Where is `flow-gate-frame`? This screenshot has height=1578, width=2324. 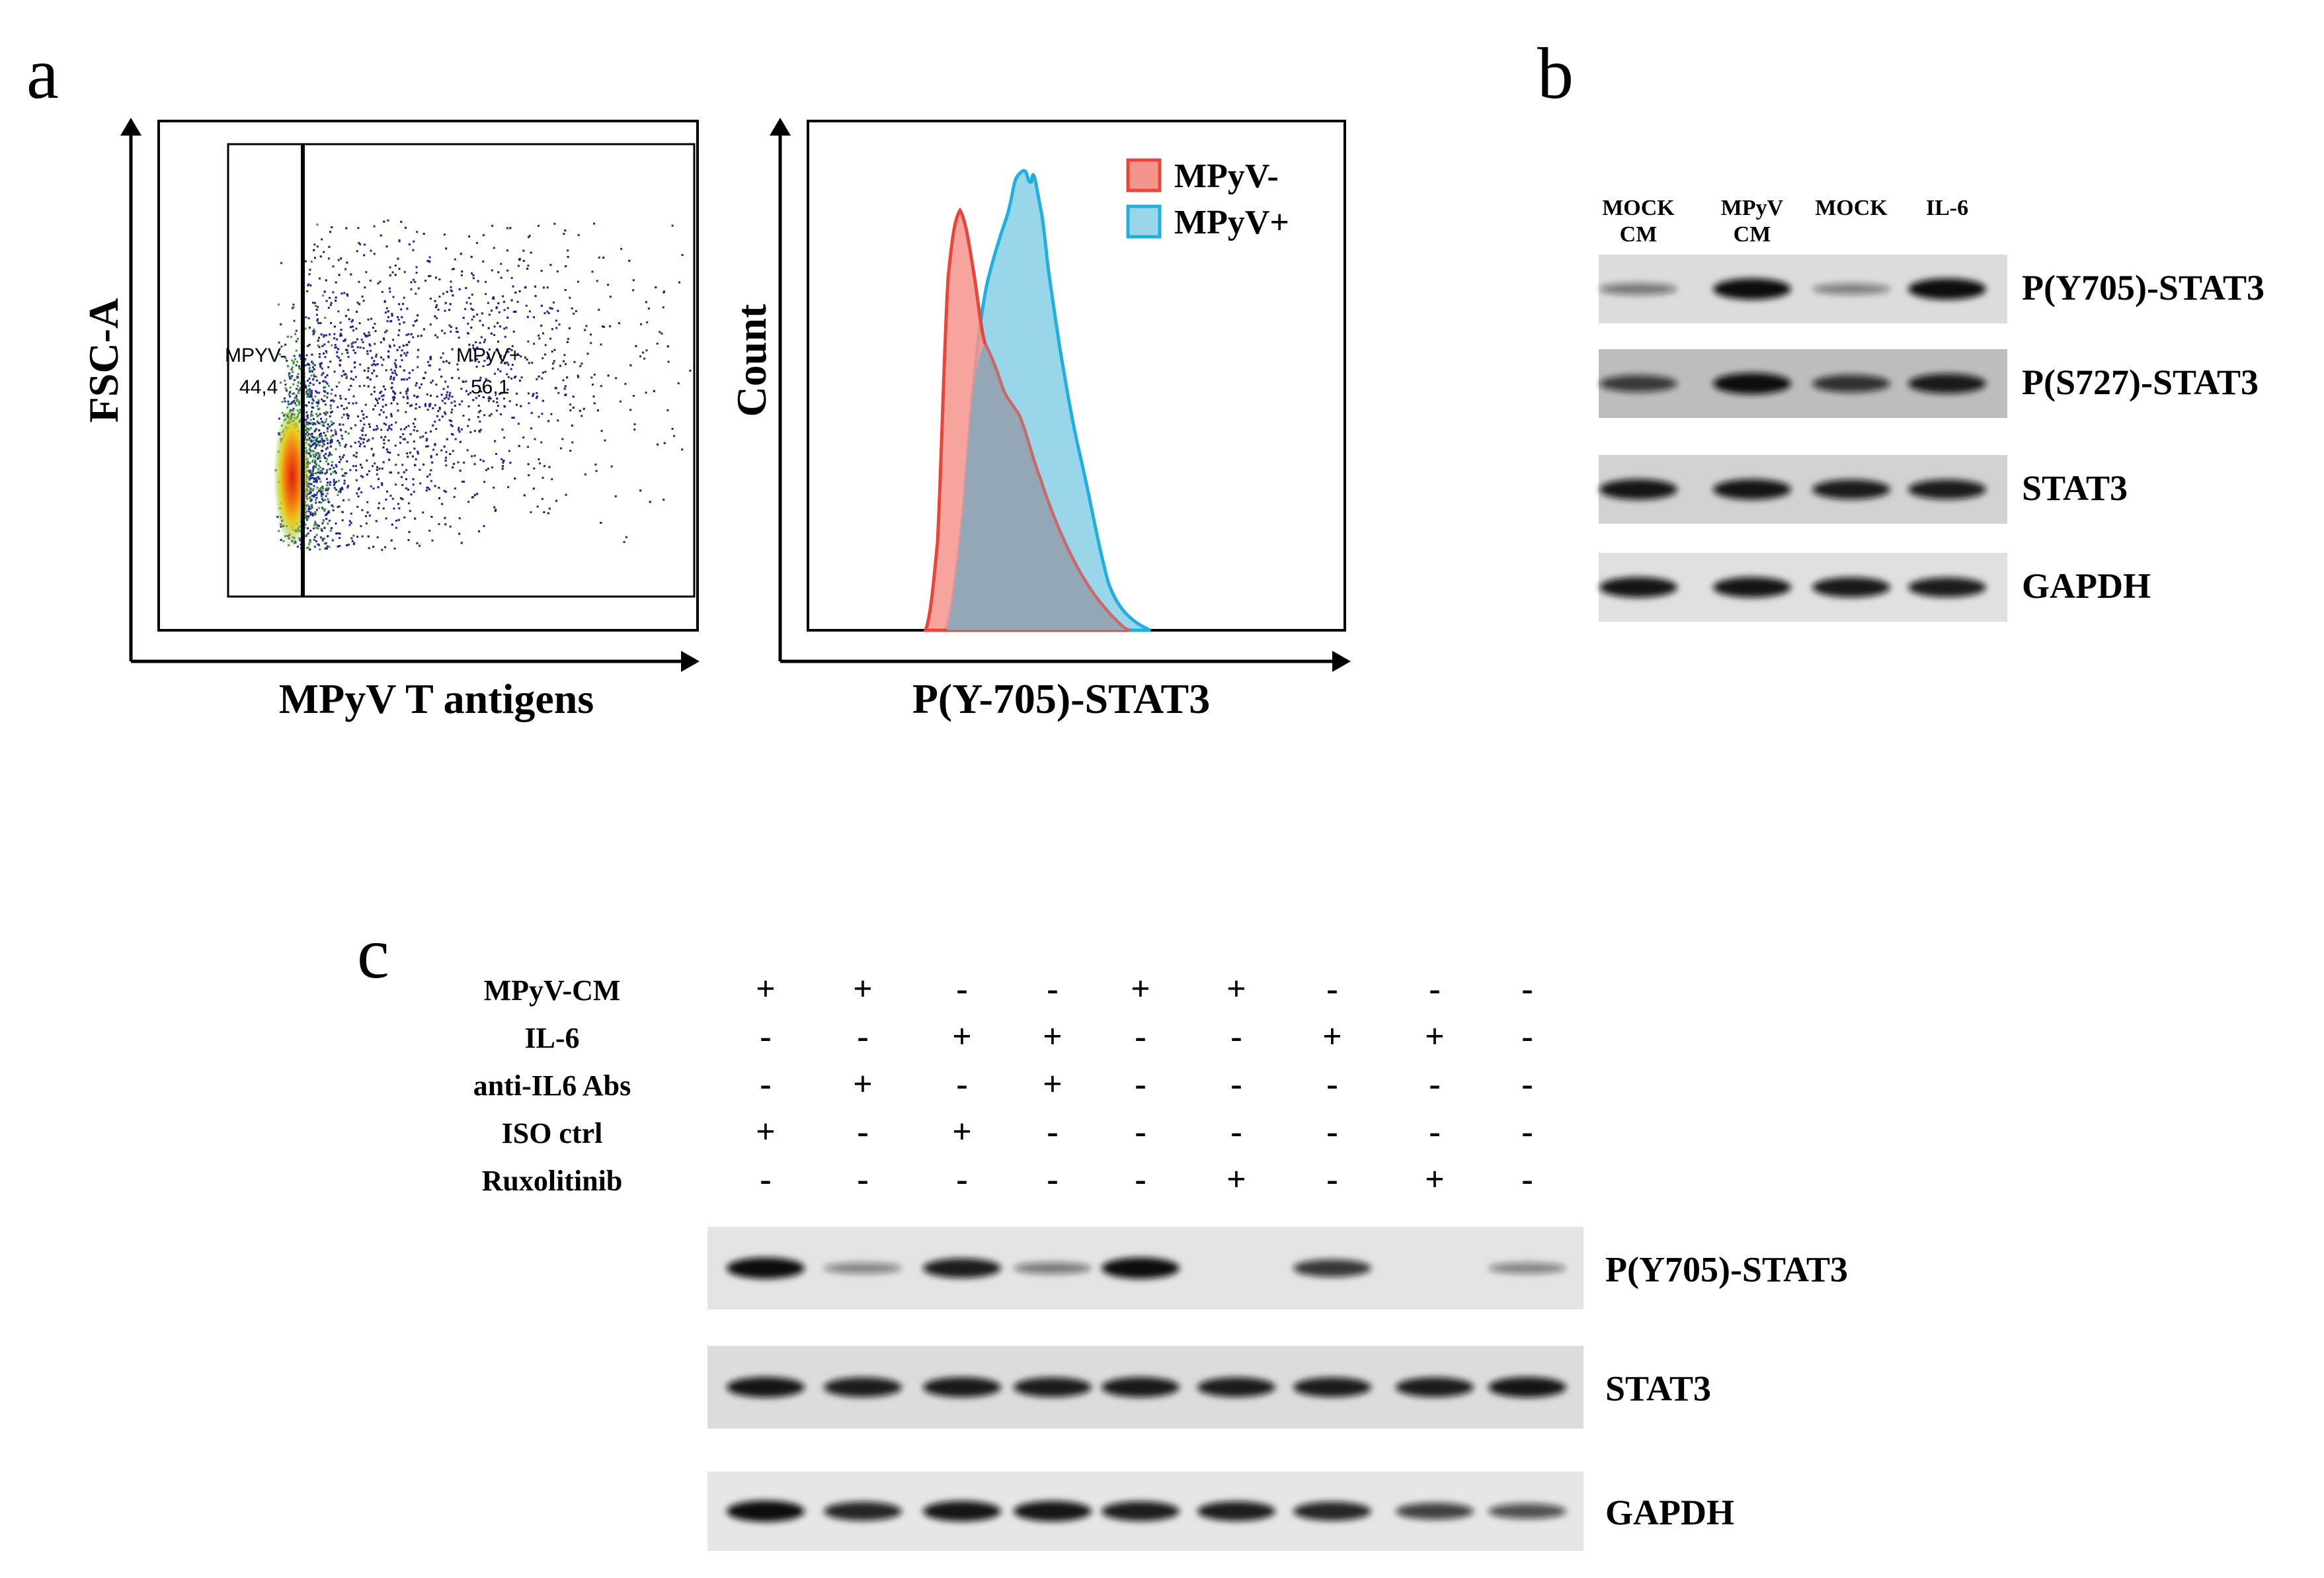
flow-gate-frame is located at coordinates (461, 370).